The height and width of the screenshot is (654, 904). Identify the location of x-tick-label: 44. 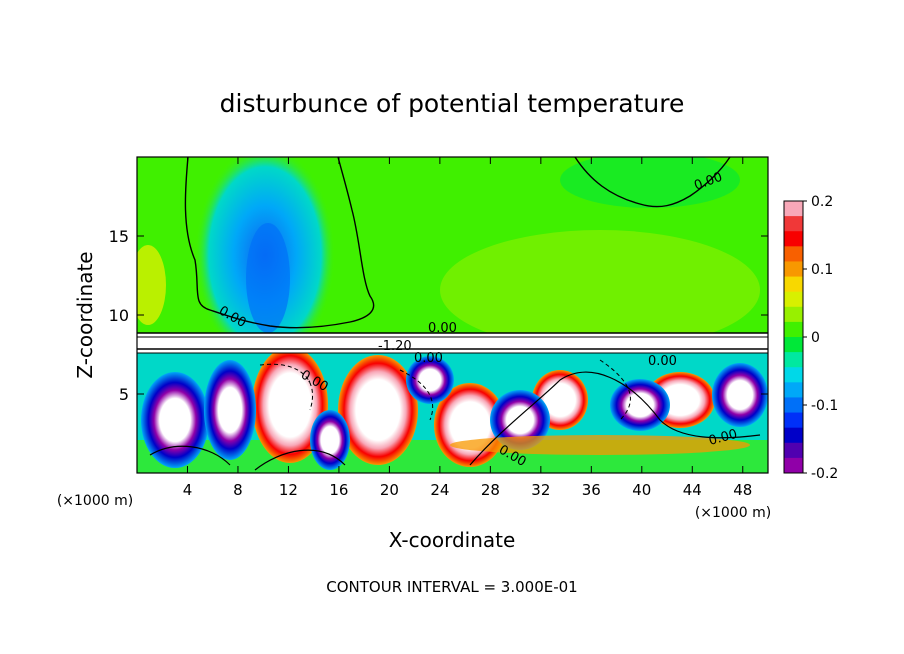
(692, 490).